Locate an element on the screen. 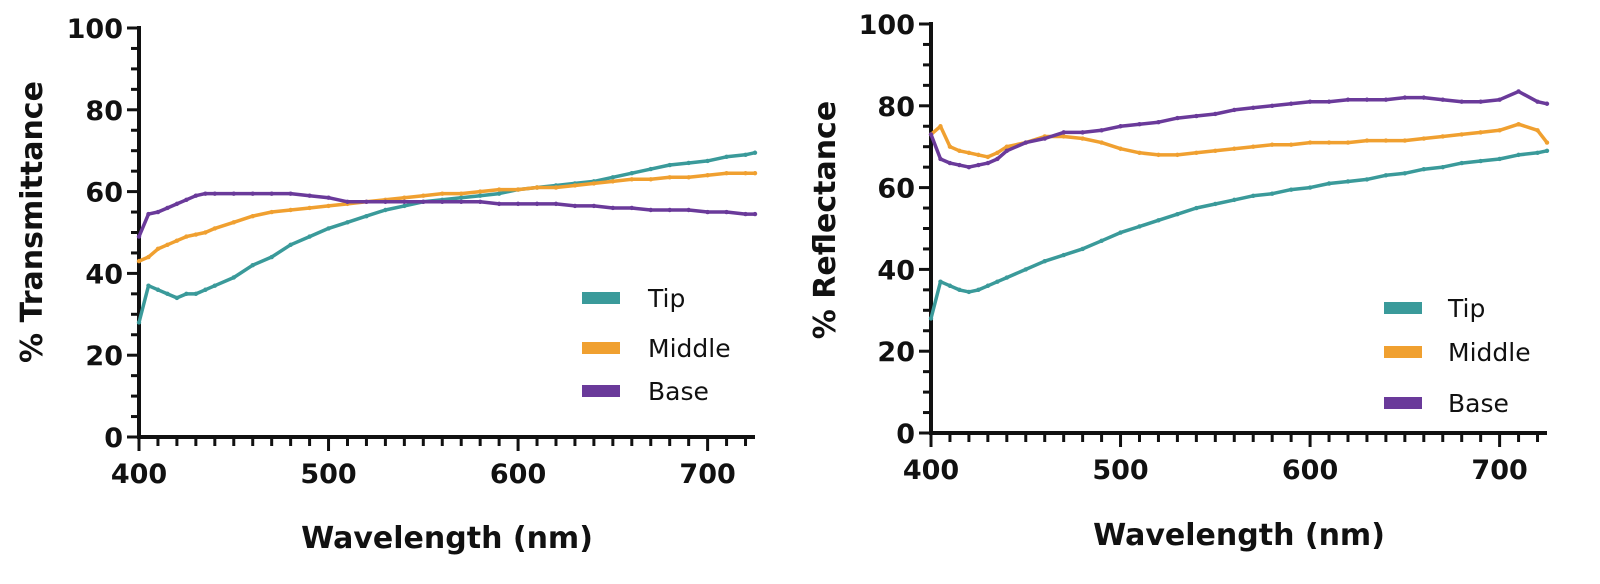  legend: Tip Middle Base is located at coordinates (1457, 356).